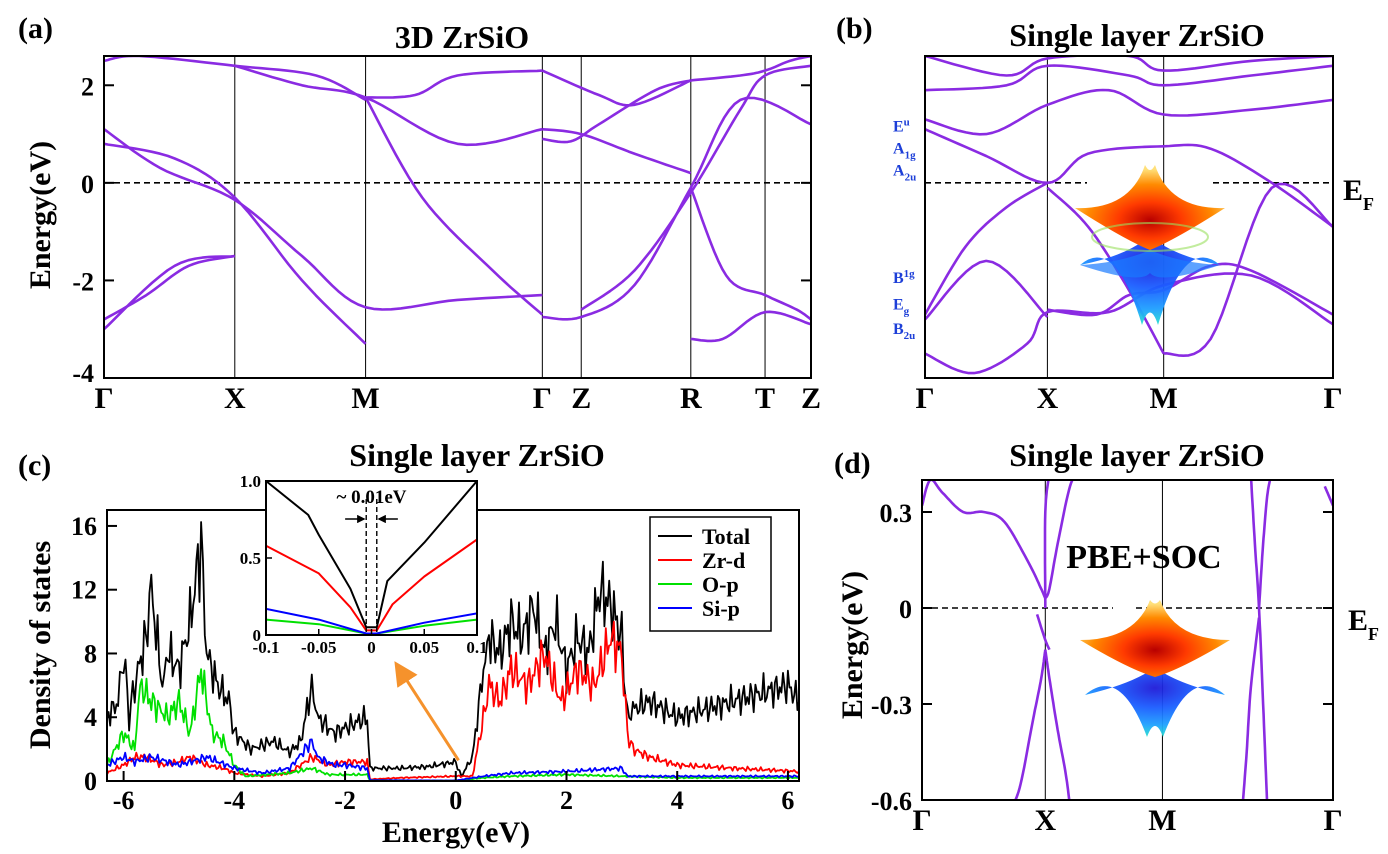 The width and height of the screenshot is (1388, 854). Describe the element at coordinates (904, 277) in the screenshot. I see `symmetry-label: B1g` at that location.